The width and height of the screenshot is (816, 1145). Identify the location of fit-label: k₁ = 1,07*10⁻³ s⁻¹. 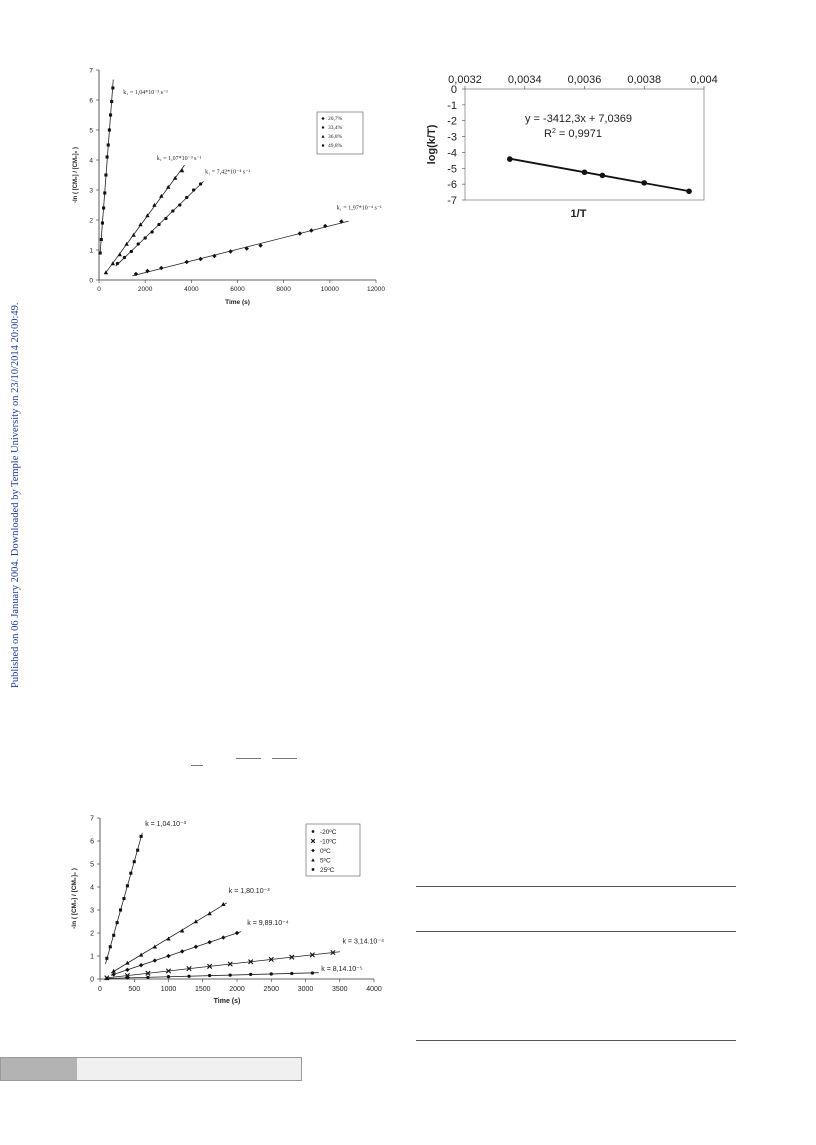
(179, 159).